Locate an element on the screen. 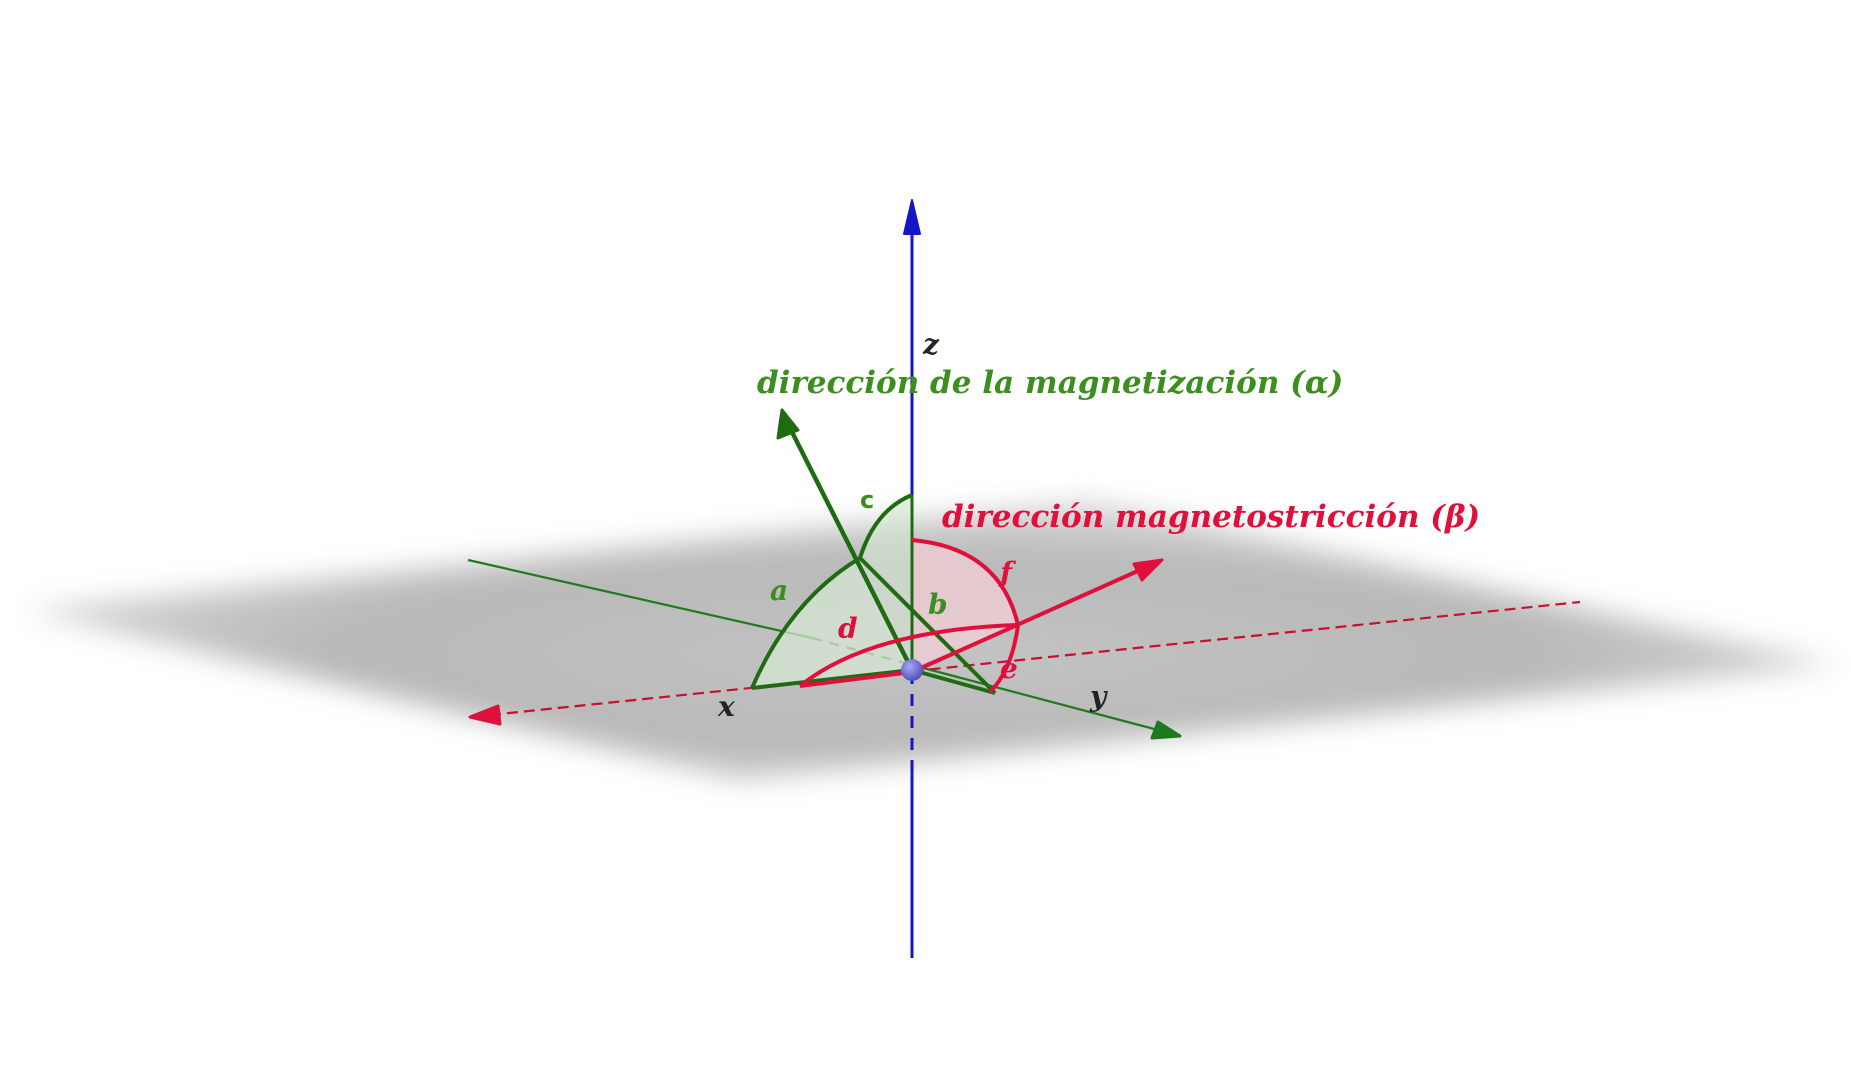  segment-origin-to-y is located at coordinates (953, 681).